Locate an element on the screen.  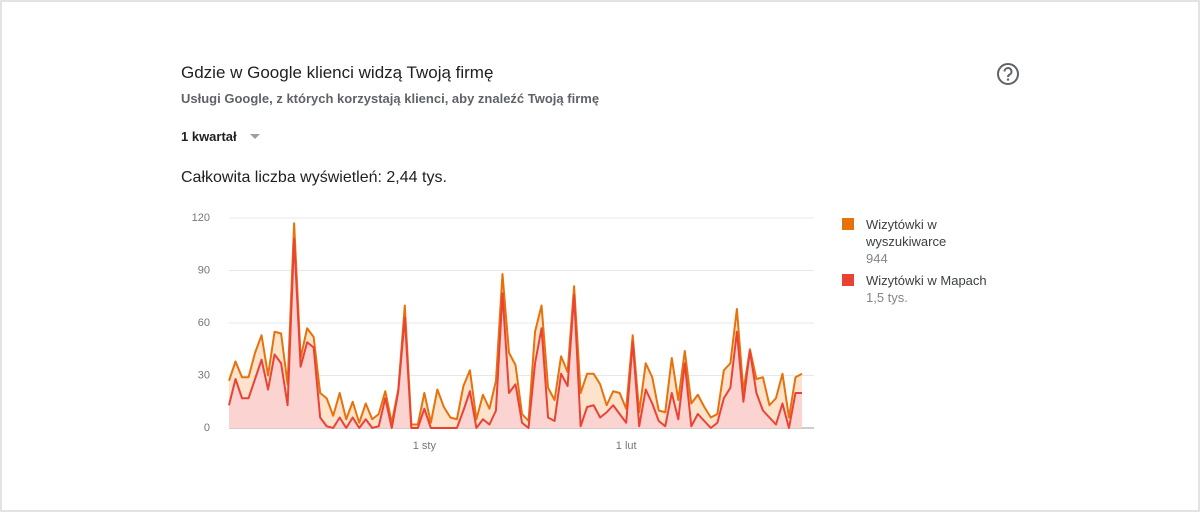
y-tick-label: 60 is located at coordinates (204, 323).